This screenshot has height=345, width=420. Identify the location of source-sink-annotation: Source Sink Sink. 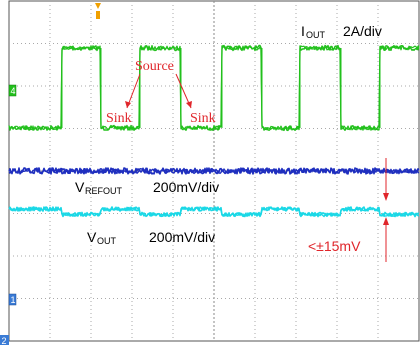
(161, 92).